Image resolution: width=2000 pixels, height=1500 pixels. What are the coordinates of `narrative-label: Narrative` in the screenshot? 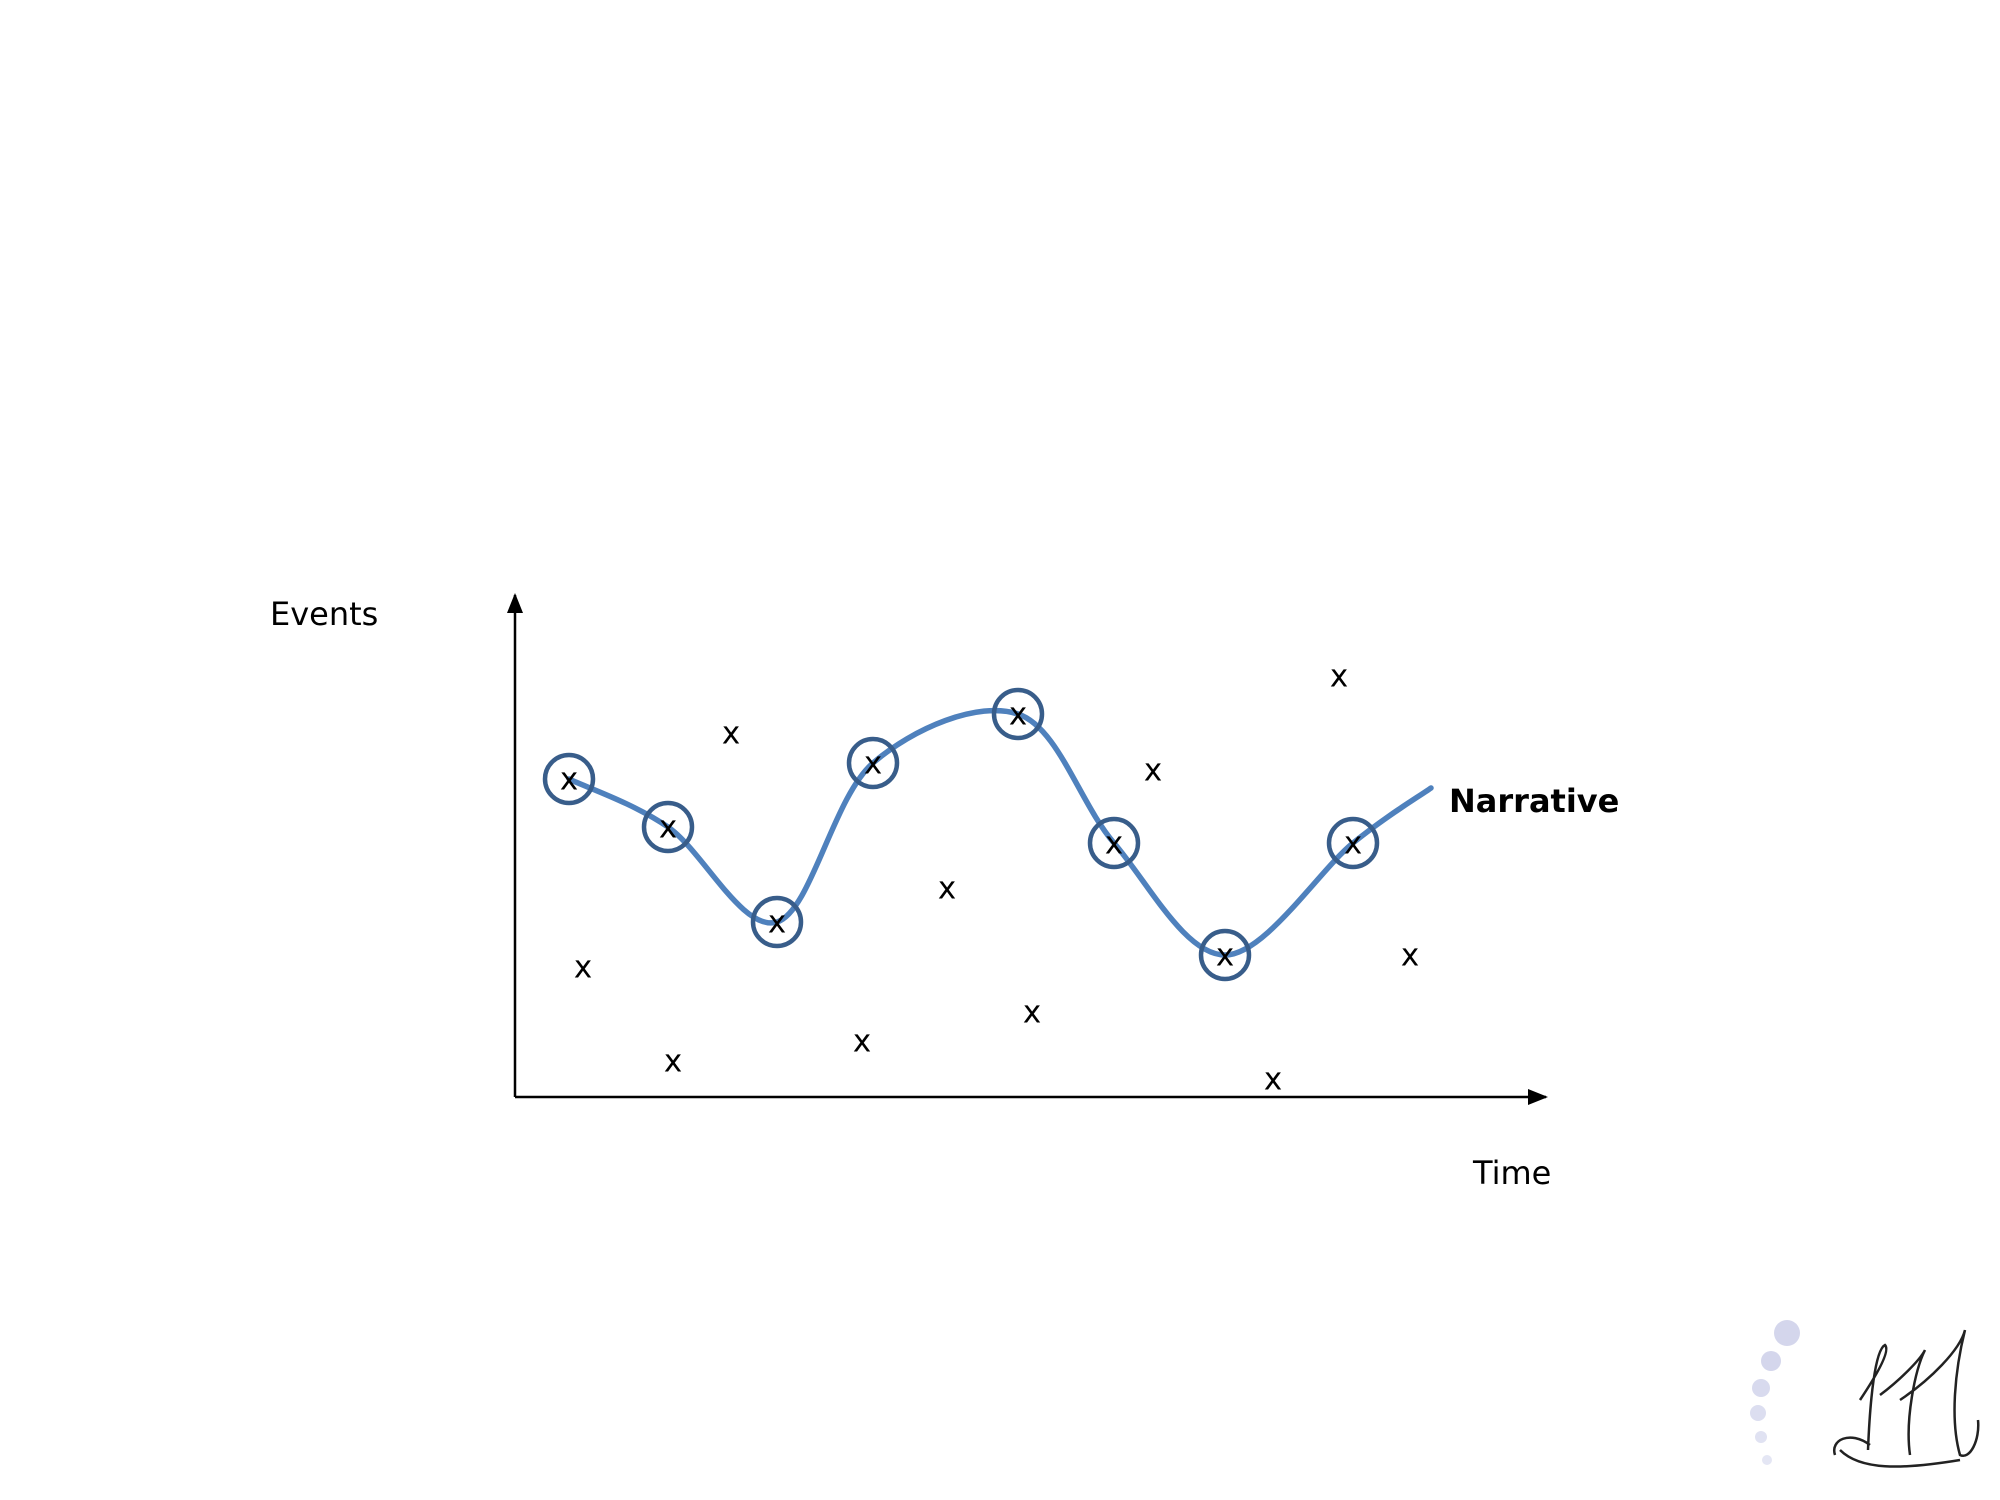 It's located at (1534, 801).